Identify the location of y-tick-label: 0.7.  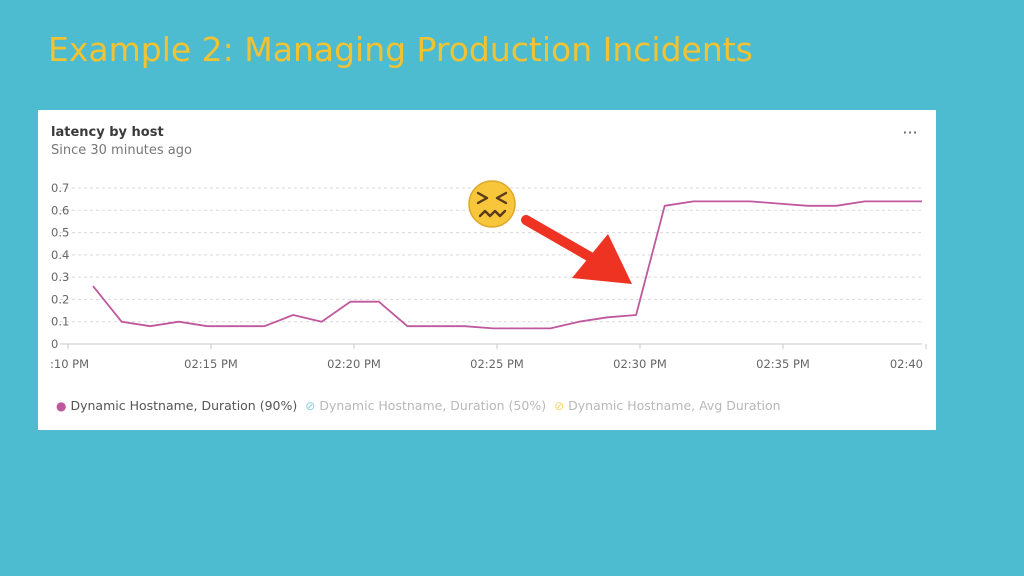
(60, 188).